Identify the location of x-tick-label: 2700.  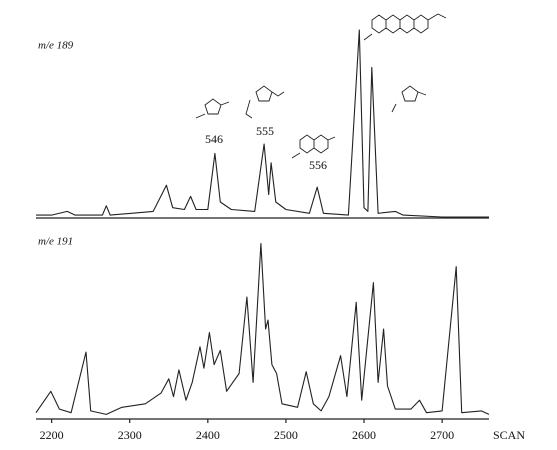
(442, 435).